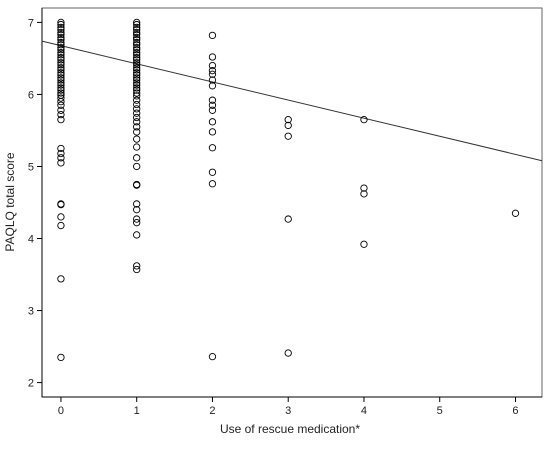  I want to click on y-tick-label-4: 4, so click(31, 240).